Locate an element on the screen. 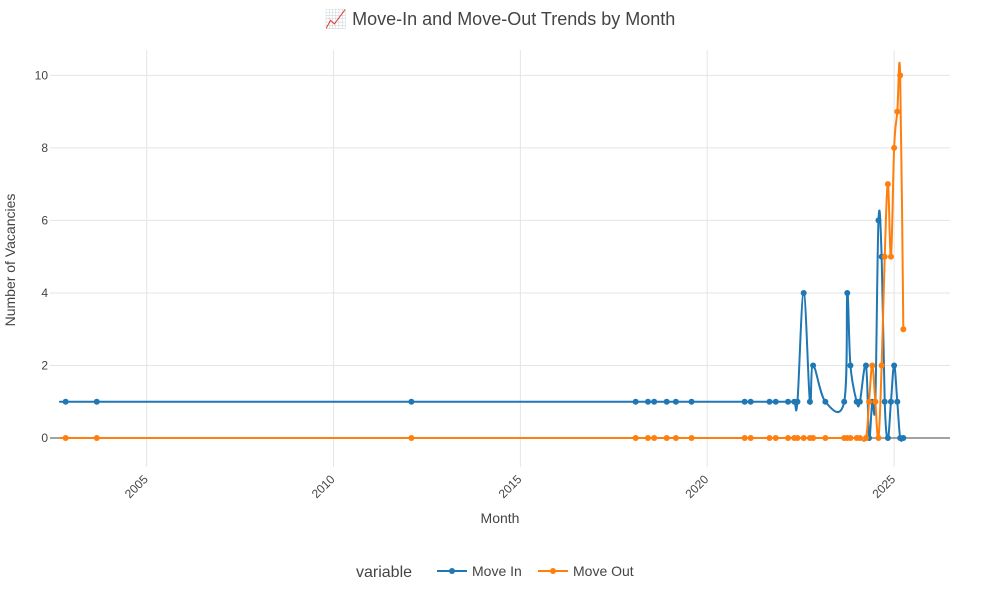  y-tick-label: 8 is located at coordinates (44, 148).